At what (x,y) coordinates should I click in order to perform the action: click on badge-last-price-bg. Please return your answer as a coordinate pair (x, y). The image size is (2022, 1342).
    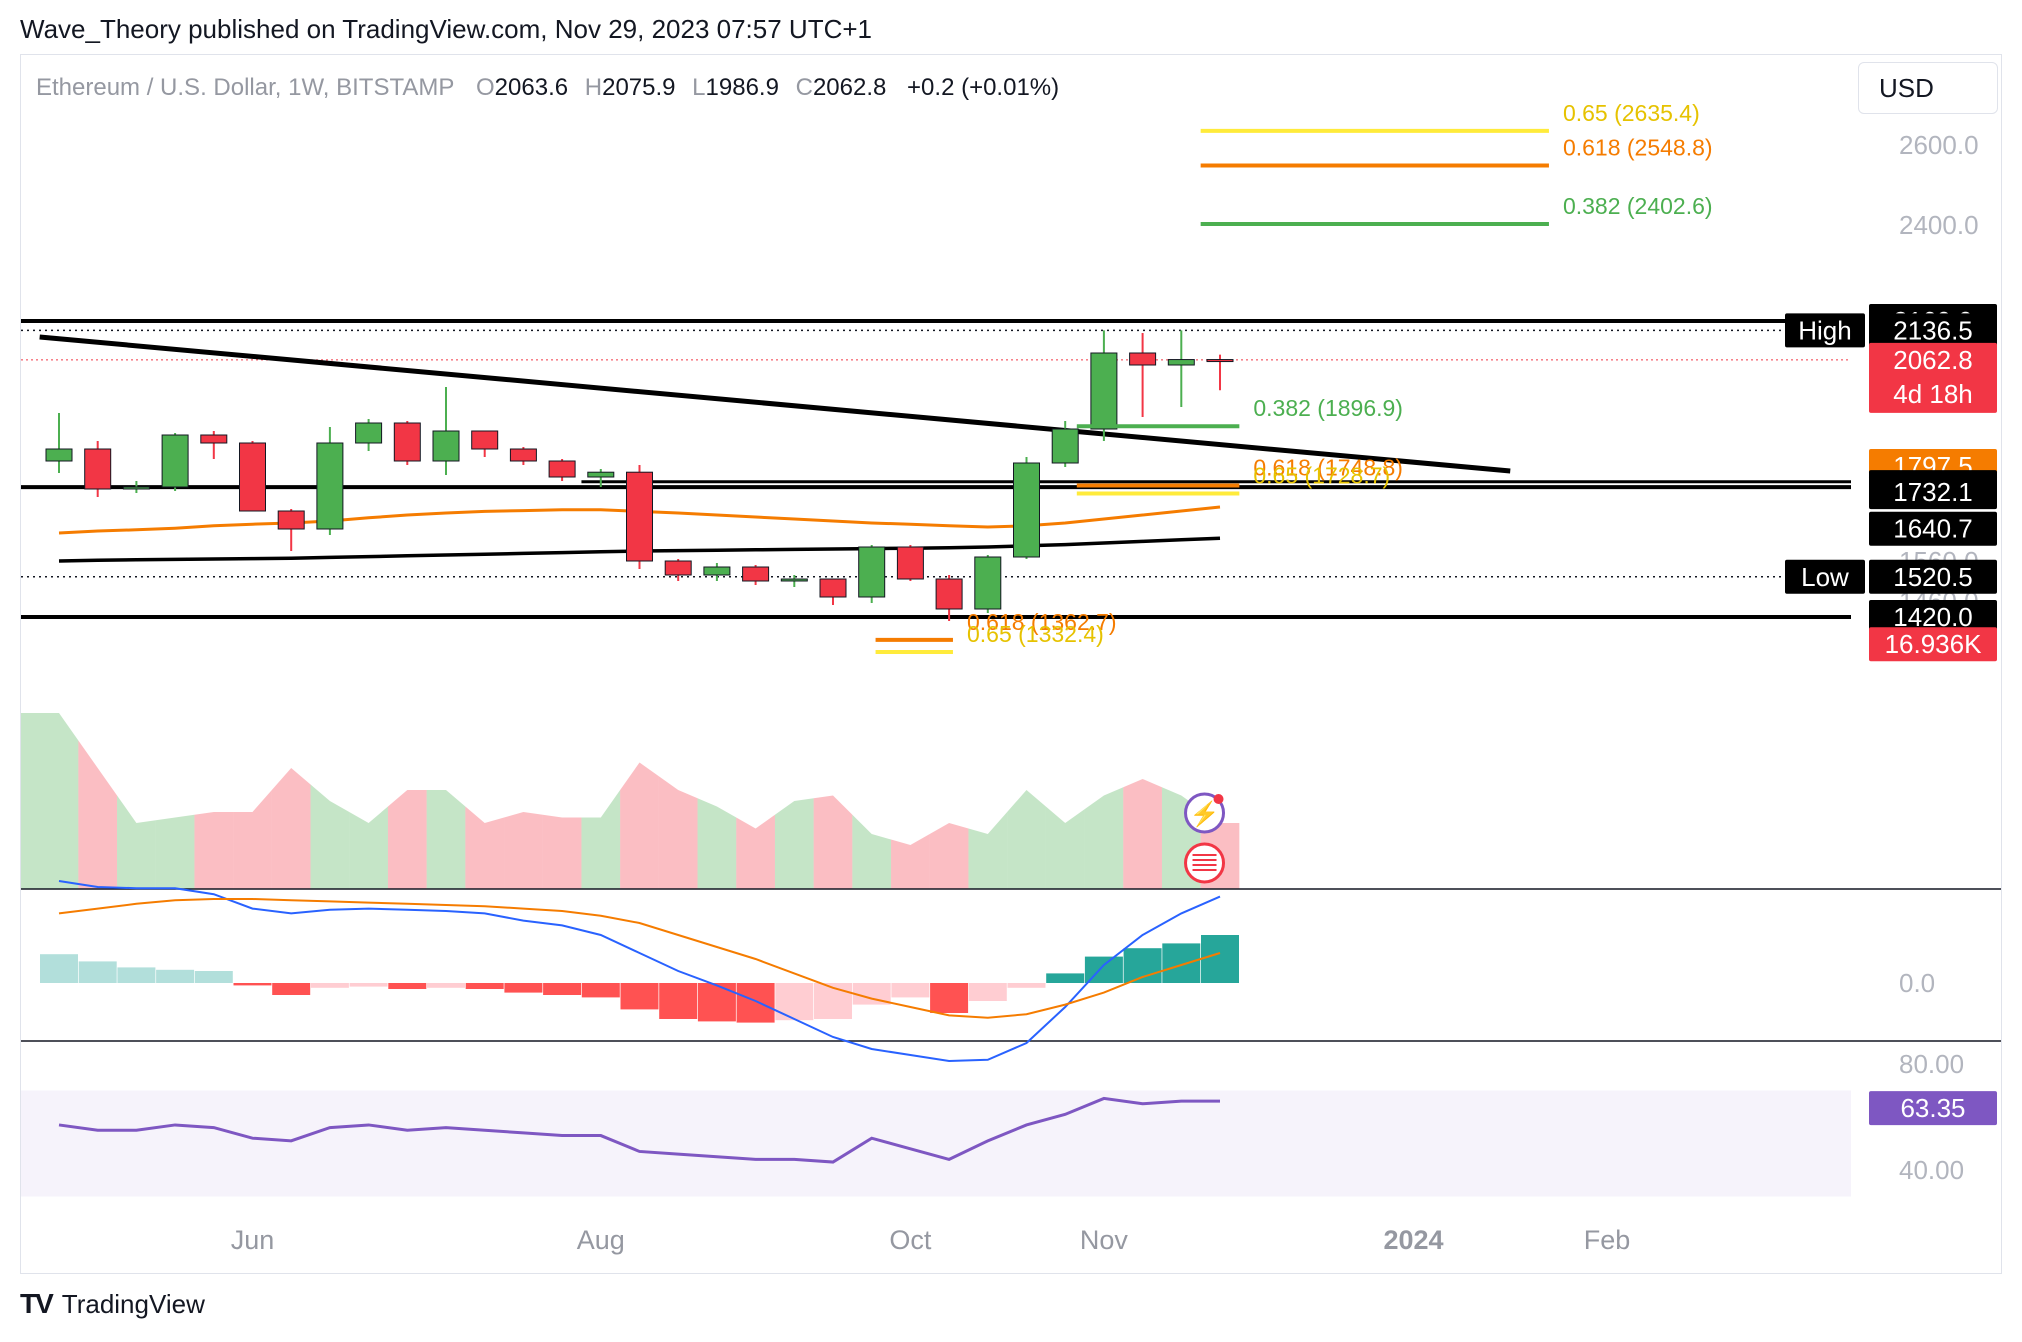
    Looking at the image, I should click on (1933, 377).